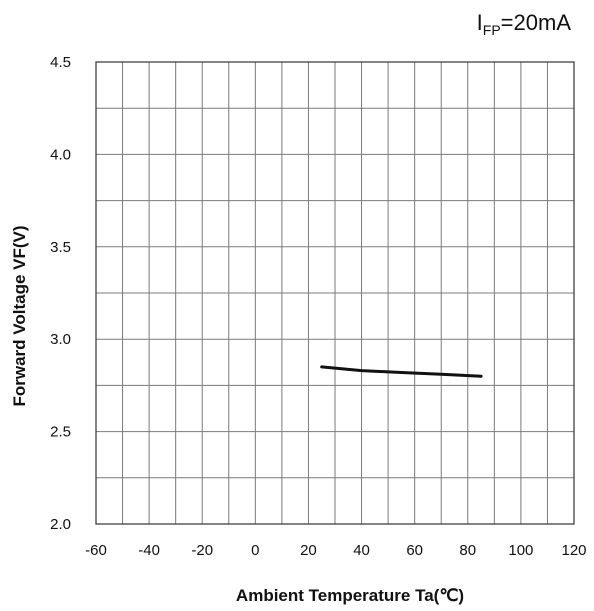 This screenshot has width=594, height=611. I want to click on condition-subscript: FP, so click(492, 30).